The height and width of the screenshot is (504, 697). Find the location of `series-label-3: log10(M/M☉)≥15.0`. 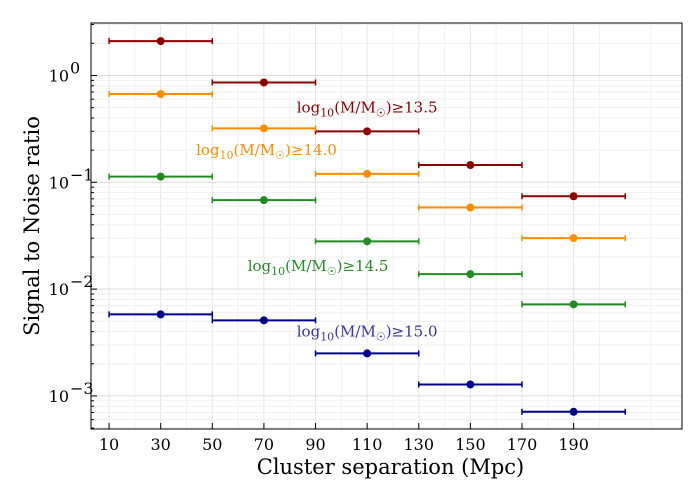

series-label-3: log10(M/M☉)≥15.0 is located at coordinates (367, 332).